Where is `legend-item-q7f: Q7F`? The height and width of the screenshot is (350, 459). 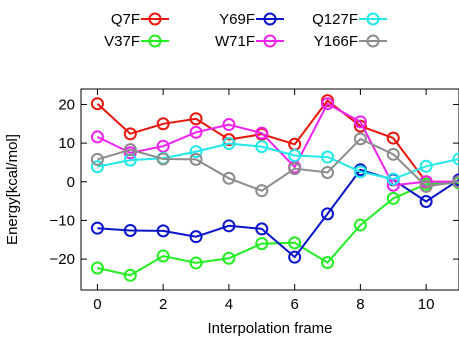
legend-item-q7f: Q7F is located at coordinates (140, 19).